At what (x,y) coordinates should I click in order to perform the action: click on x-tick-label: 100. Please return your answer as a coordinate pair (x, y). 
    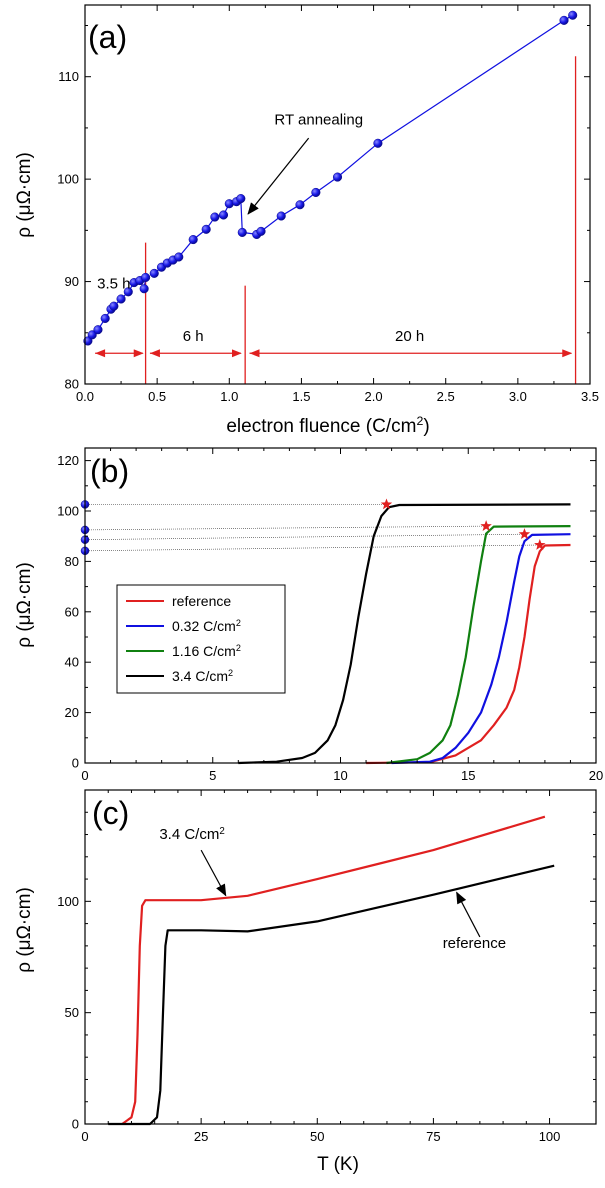
    Looking at the image, I should click on (550, 1136).